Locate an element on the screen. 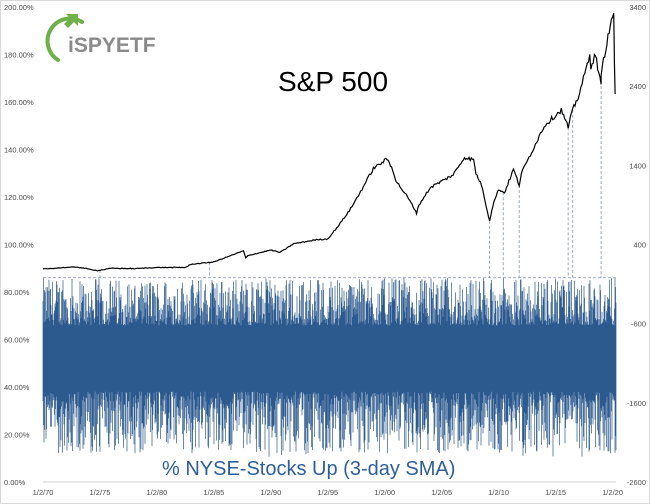 The height and width of the screenshot is (504, 650). right-tick-label: 3400 is located at coordinates (637, 7).